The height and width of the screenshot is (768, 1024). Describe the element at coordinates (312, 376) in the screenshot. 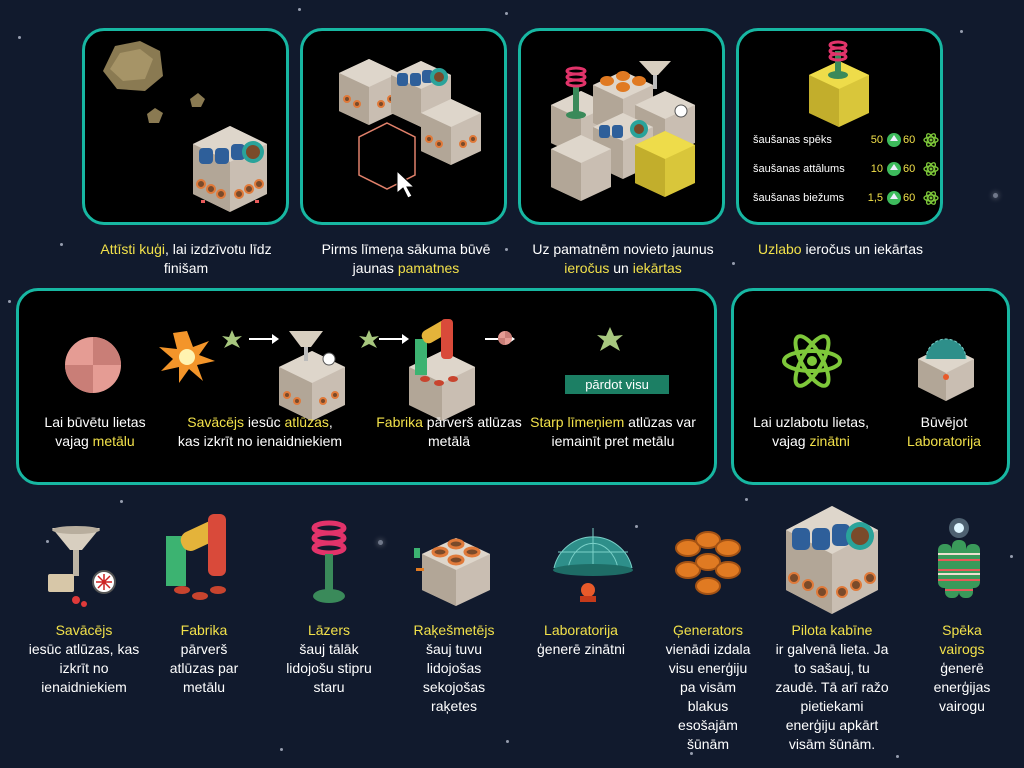

I see `collector-hex` at that location.